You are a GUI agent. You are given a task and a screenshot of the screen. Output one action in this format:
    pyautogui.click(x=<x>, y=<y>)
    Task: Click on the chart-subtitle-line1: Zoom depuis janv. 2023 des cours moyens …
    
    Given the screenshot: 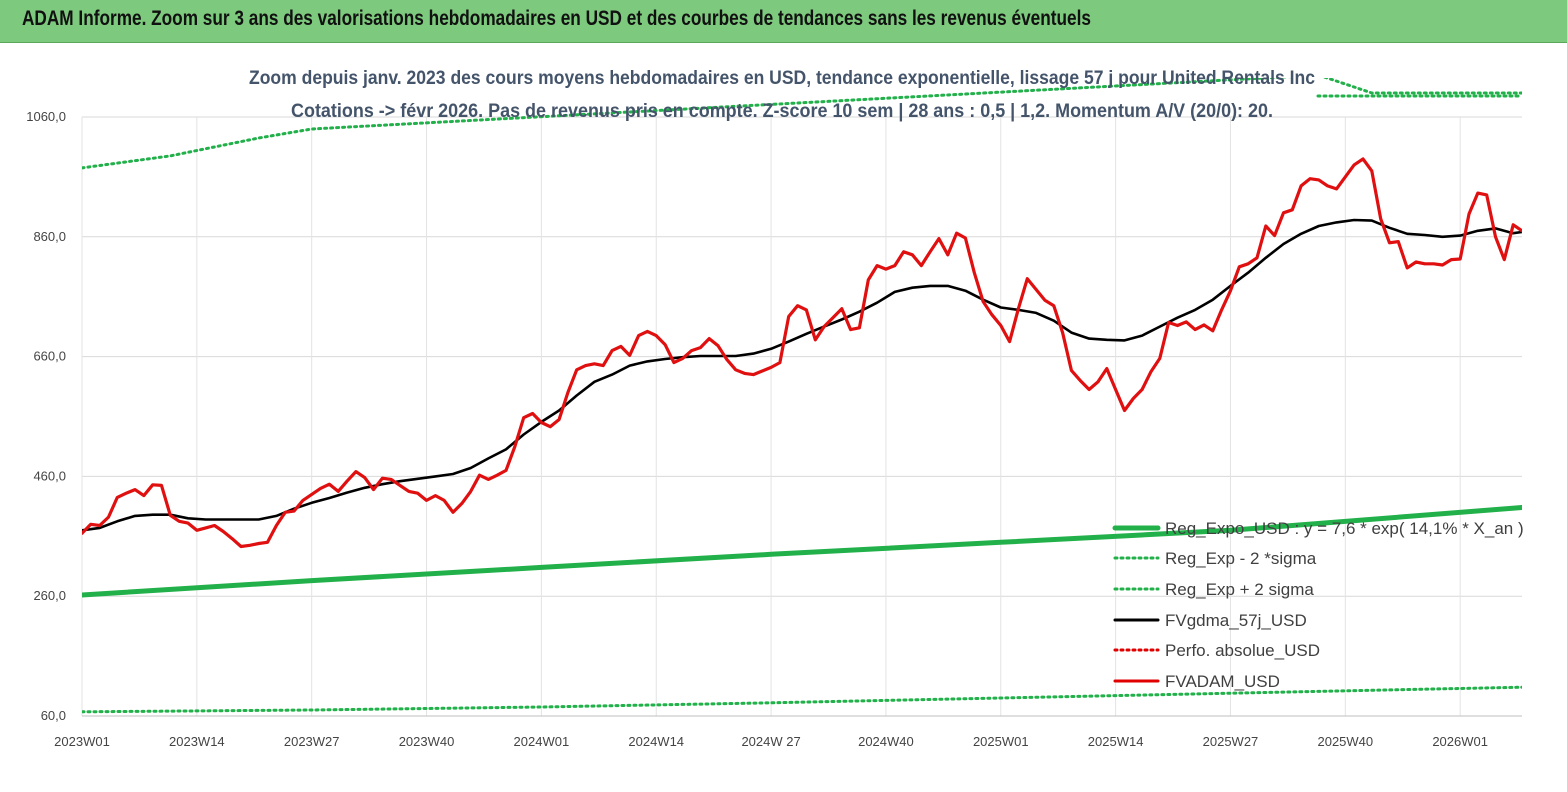 What is the action you would take?
    pyautogui.click(x=782, y=78)
    